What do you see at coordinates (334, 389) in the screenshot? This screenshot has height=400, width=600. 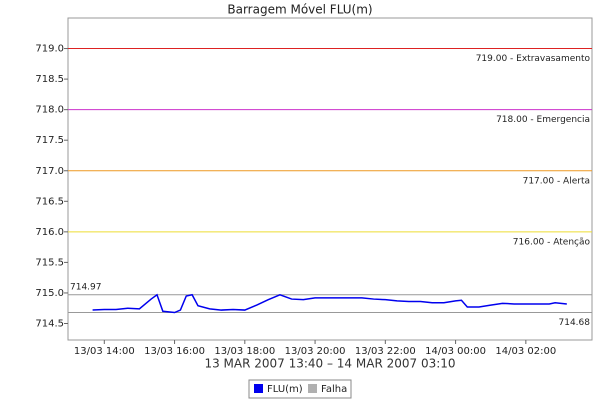 I see `legend-label: Falha` at bounding box center [334, 389].